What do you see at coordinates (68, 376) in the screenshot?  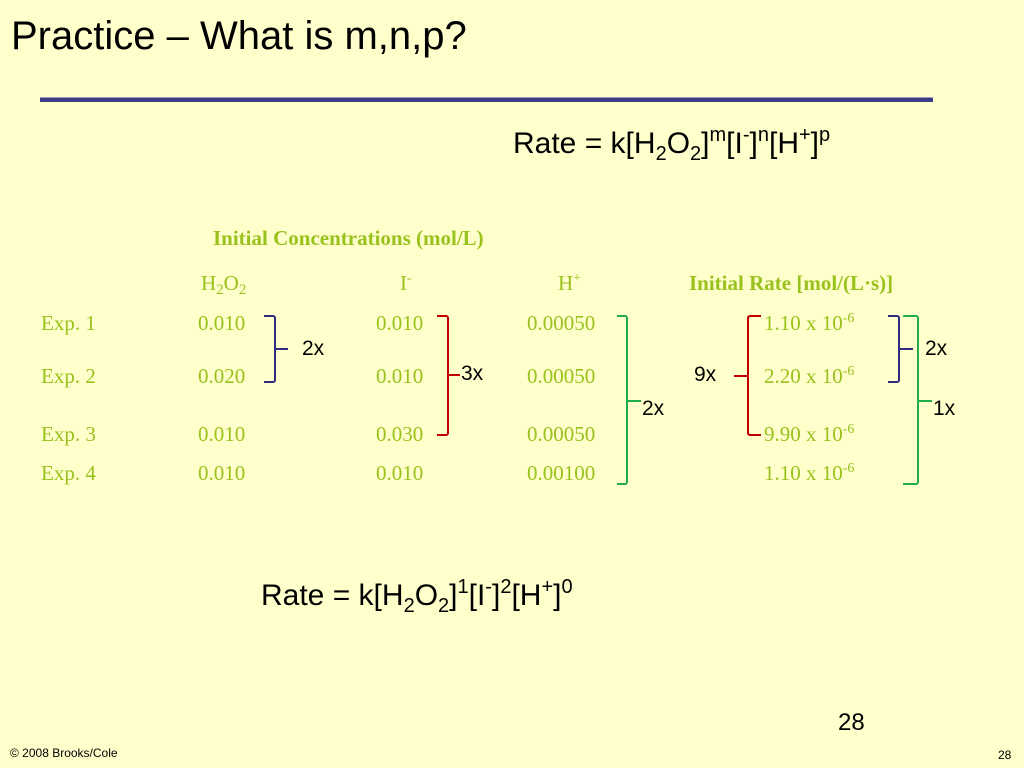 I see `row-label-exp2: Exp. 2` at bounding box center [68, 376].